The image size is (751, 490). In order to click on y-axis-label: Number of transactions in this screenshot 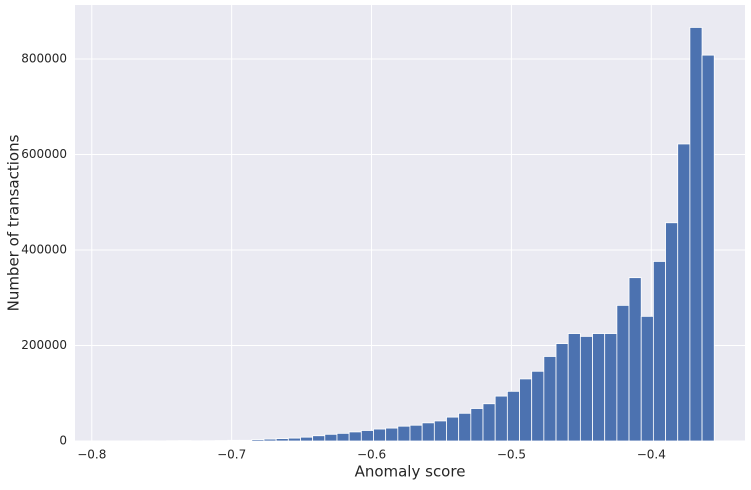, I will do `click(14, 222)`.